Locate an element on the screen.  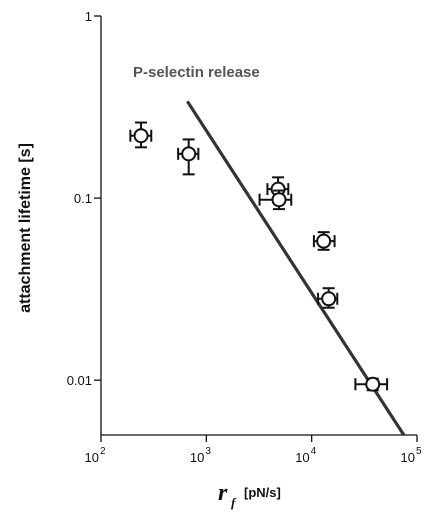
x-tick-label: 10 5 is located at coordinates (411, 455).